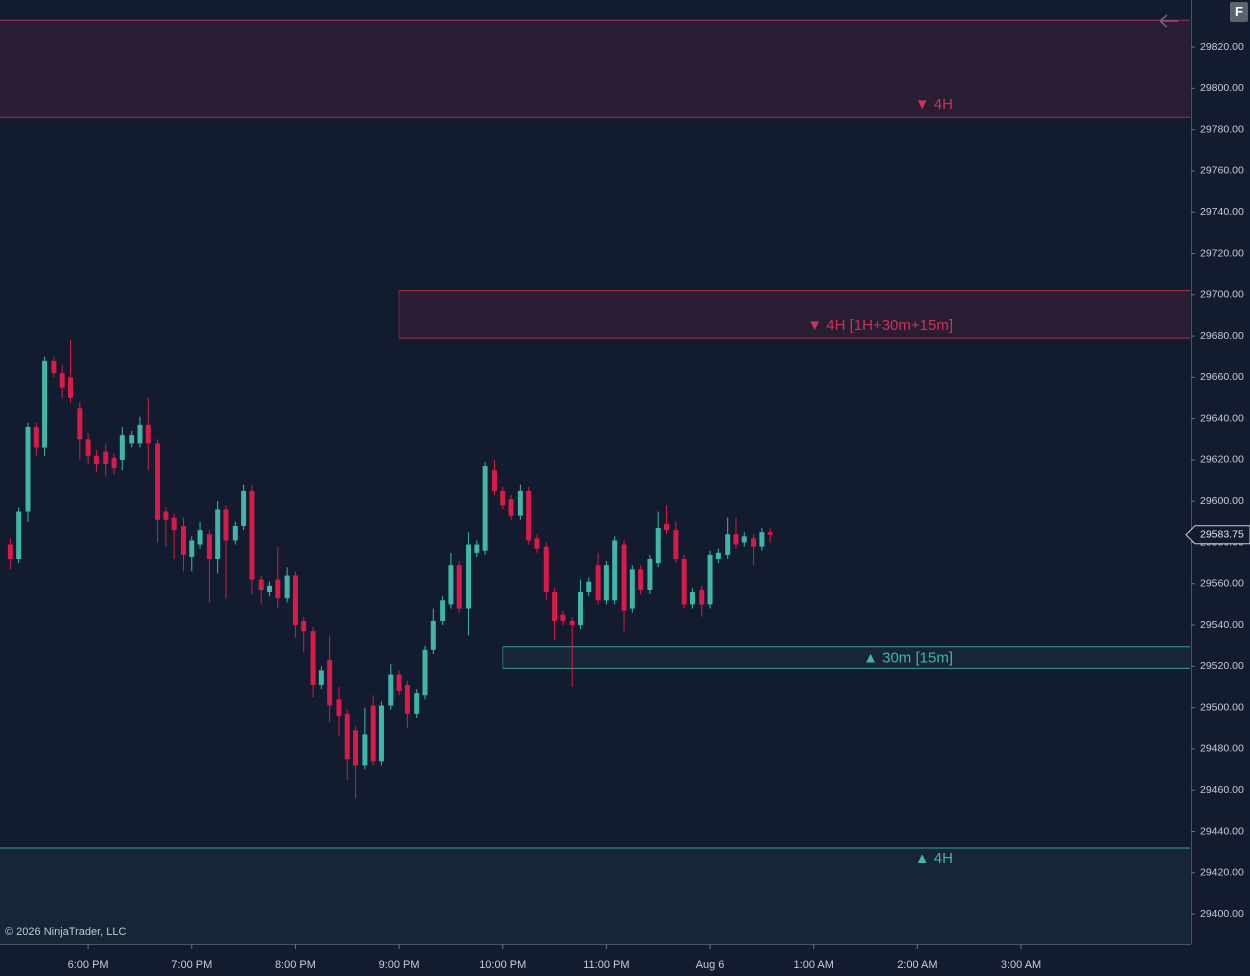 Image resolution: width=1250 pixels, height=976 pixels. What do you see at coordinates (606, 965) in the screenshot?
I see `x-tick-label: 11:00 PM` at bounding box center [606, 965].